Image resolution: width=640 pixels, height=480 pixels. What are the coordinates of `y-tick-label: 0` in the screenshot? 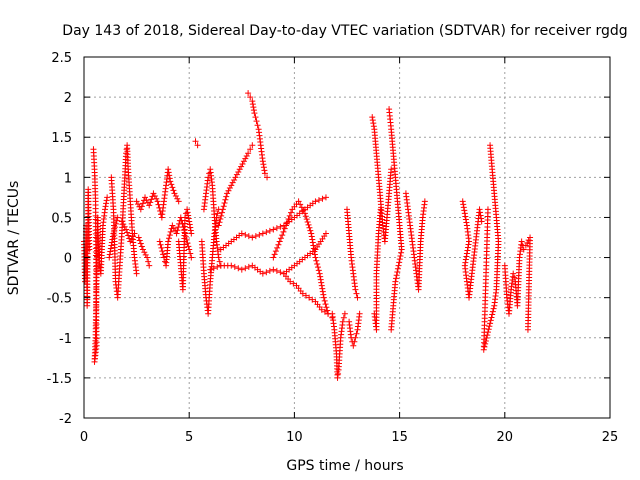 It's located at (68, 259).